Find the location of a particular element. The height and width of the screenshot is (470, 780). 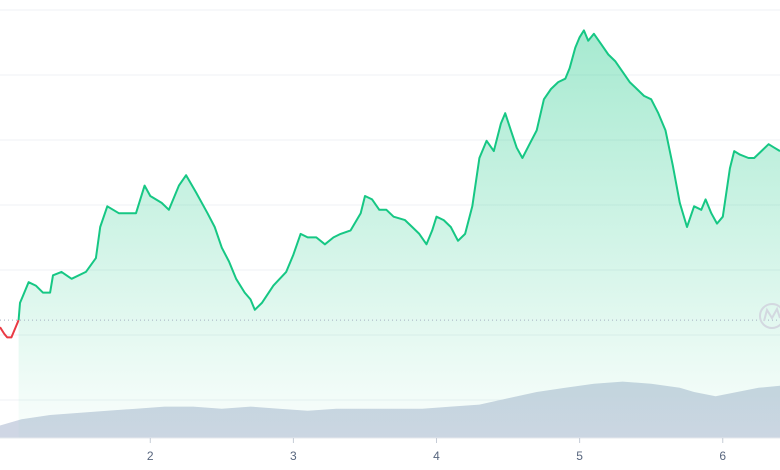

watermark-logo-icon is located at coordinates (769, 316).